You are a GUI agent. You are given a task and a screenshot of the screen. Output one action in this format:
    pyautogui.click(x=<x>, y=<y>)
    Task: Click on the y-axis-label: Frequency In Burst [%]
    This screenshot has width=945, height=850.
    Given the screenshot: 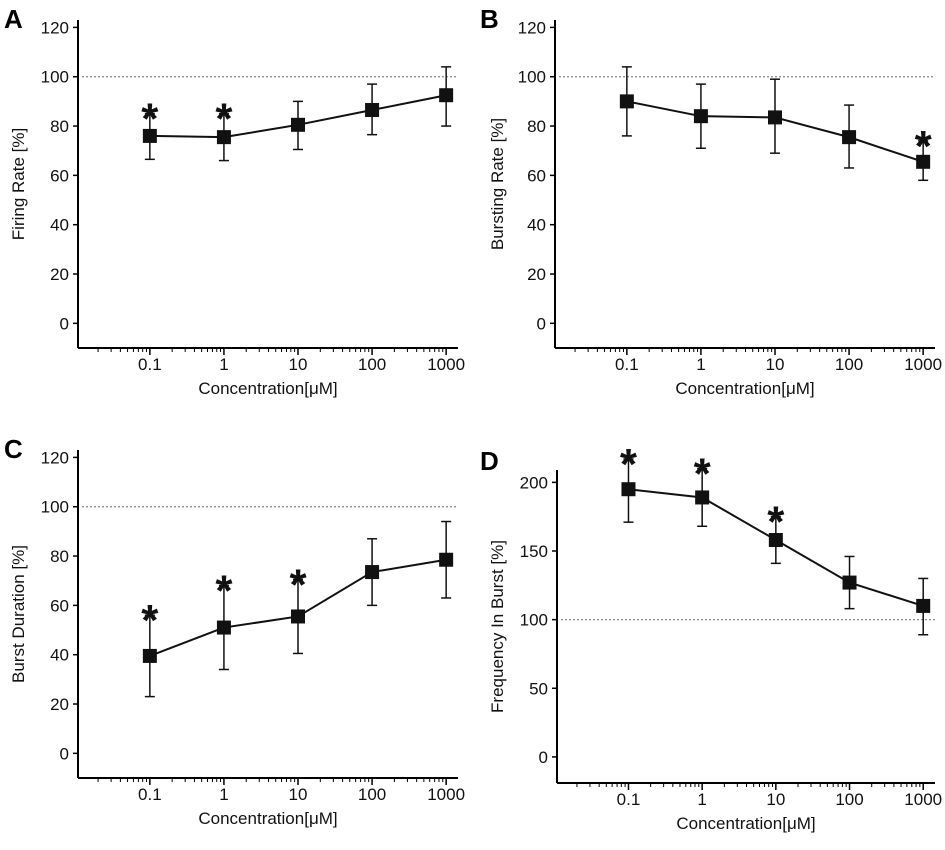 What is the action you would take?
    pyautogui.click(x=497, y=626)
    